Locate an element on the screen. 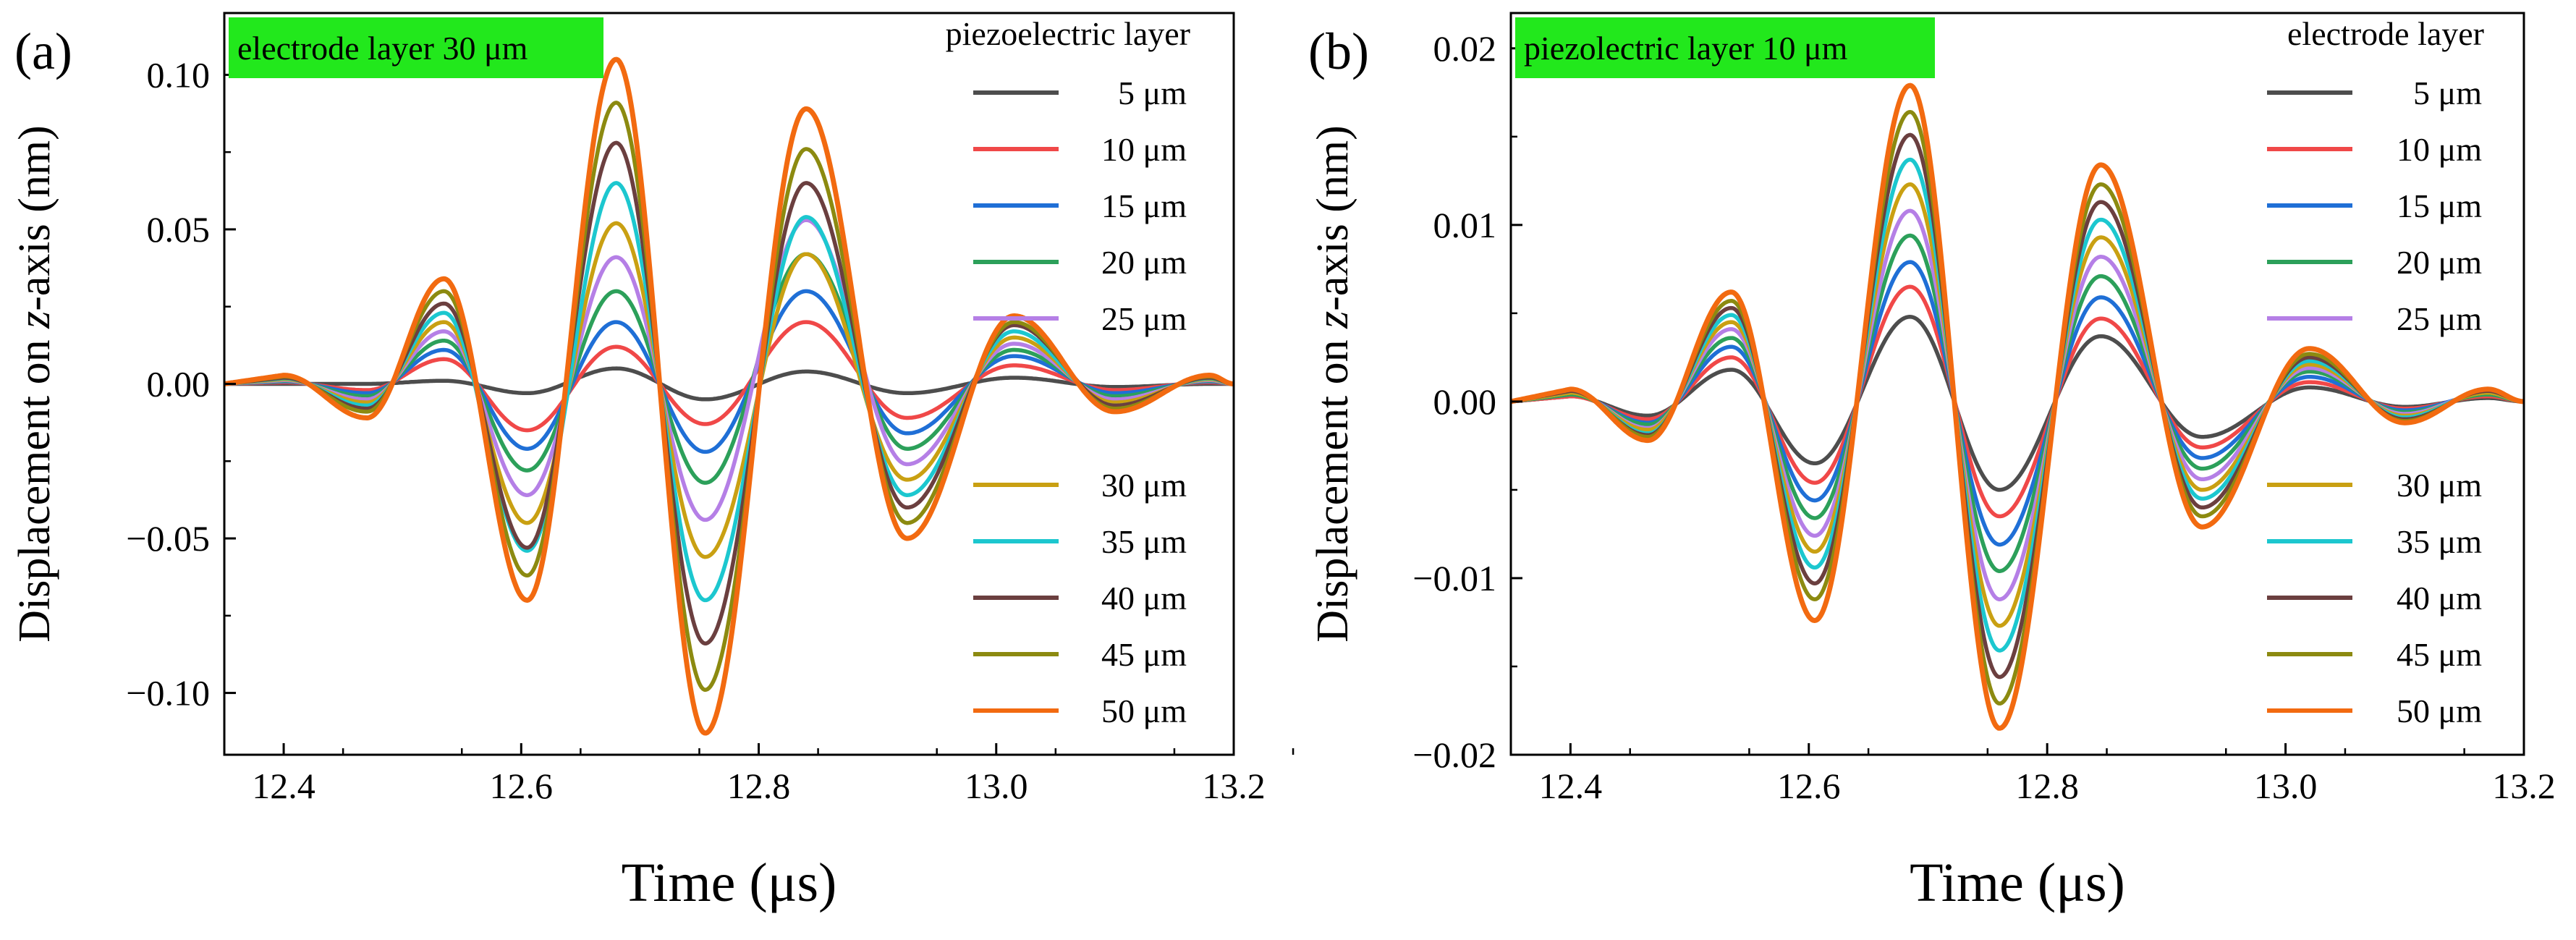  y-tick-label: 0.01 is located at coordinates (1465, 225).